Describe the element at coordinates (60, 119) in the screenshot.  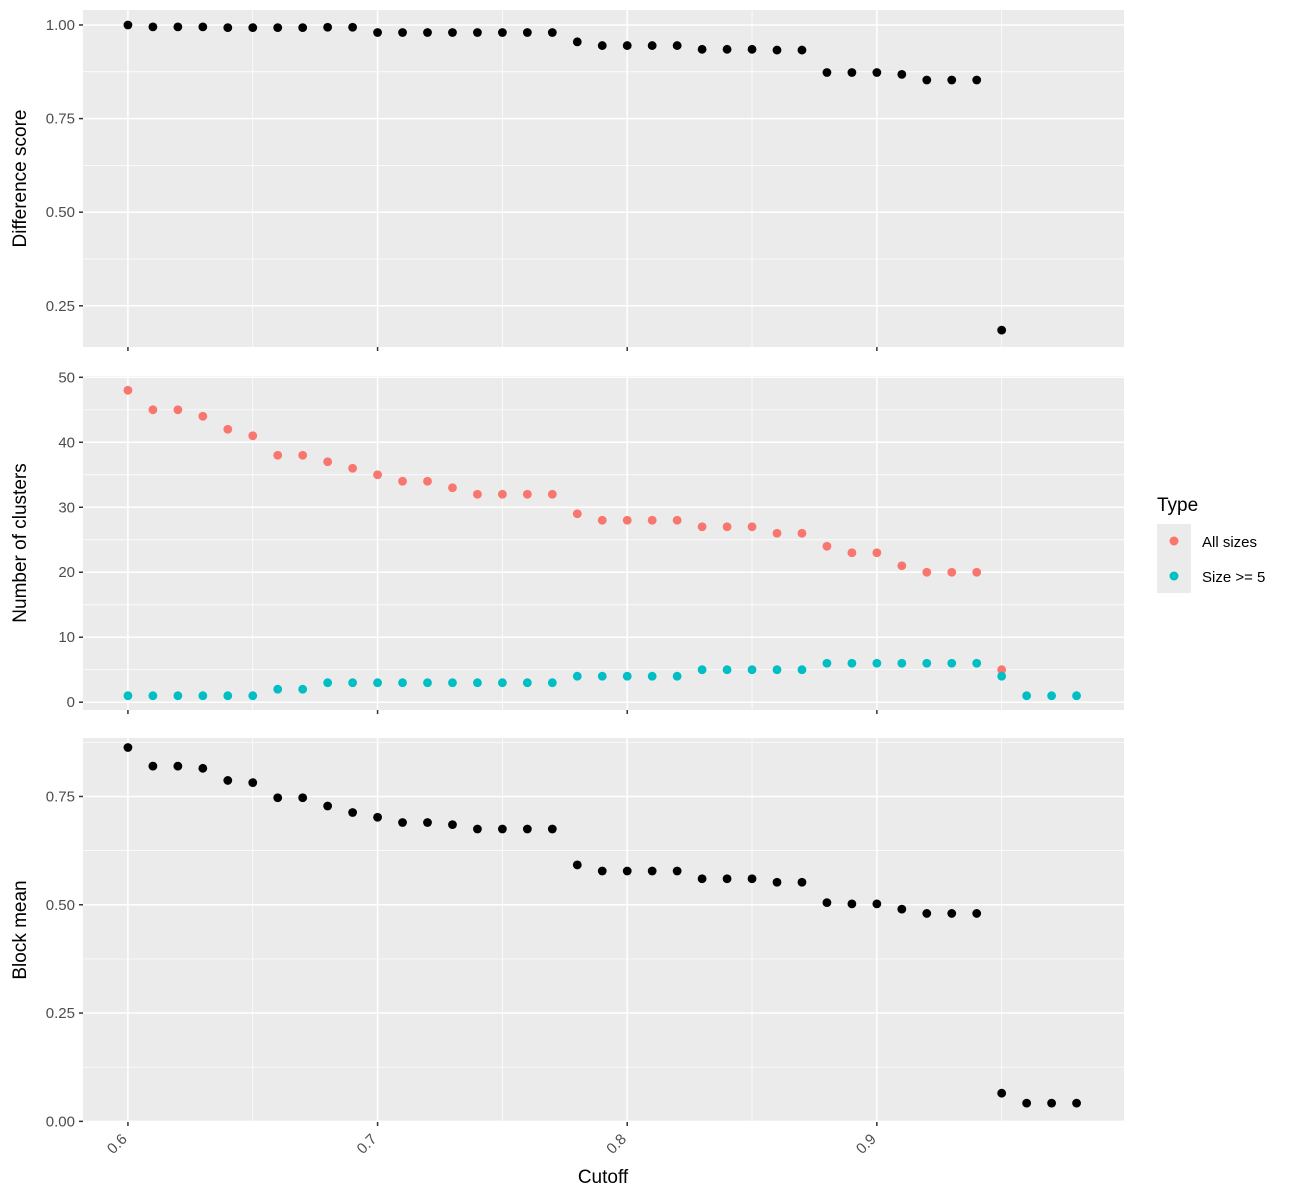
I see `y-tick-label: 0.75` at that location.